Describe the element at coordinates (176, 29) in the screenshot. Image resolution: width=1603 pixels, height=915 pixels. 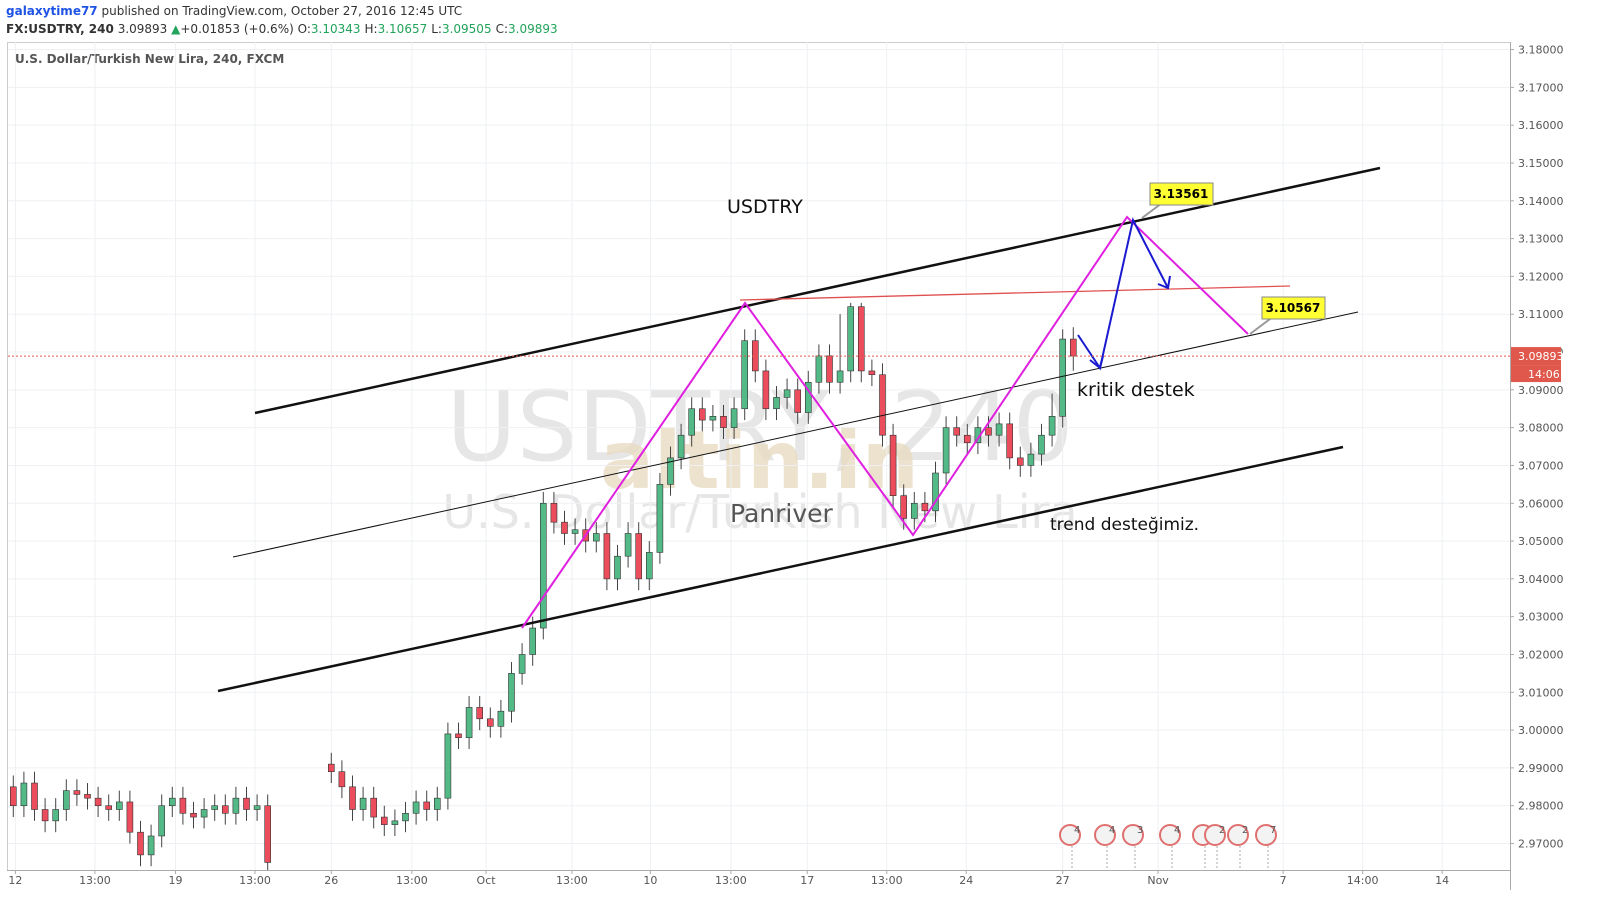
I see `arrow: ▲` at that location.